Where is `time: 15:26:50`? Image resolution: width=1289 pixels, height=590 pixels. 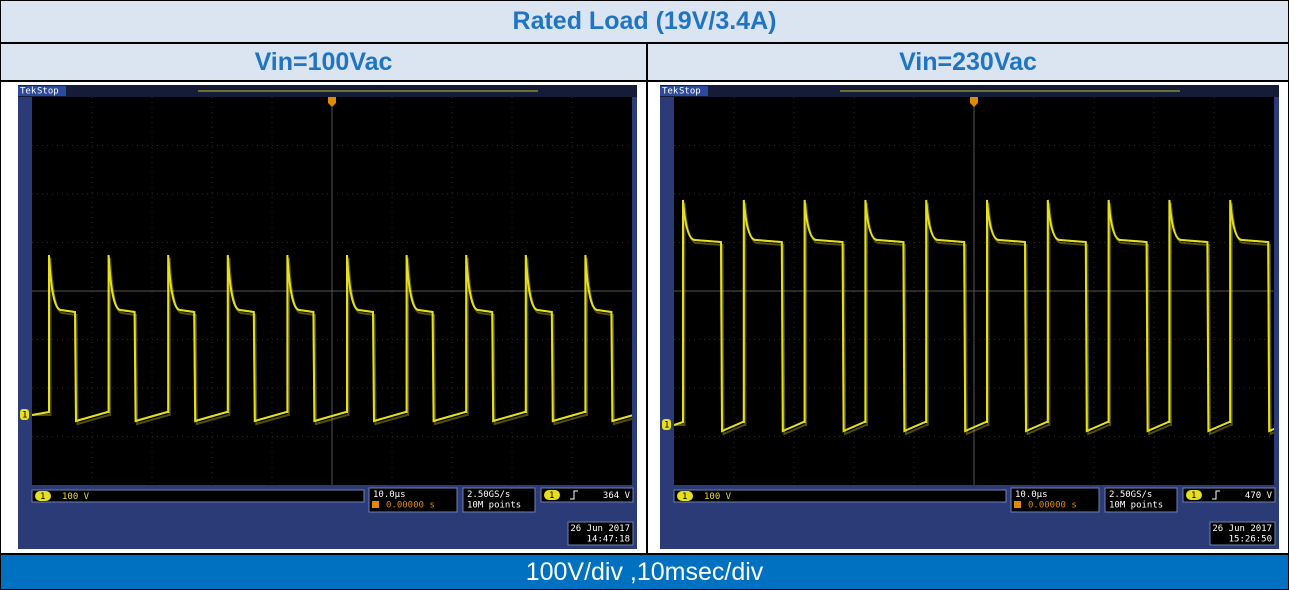
time: 15:26:50 is located at coordinates (1250, 540).